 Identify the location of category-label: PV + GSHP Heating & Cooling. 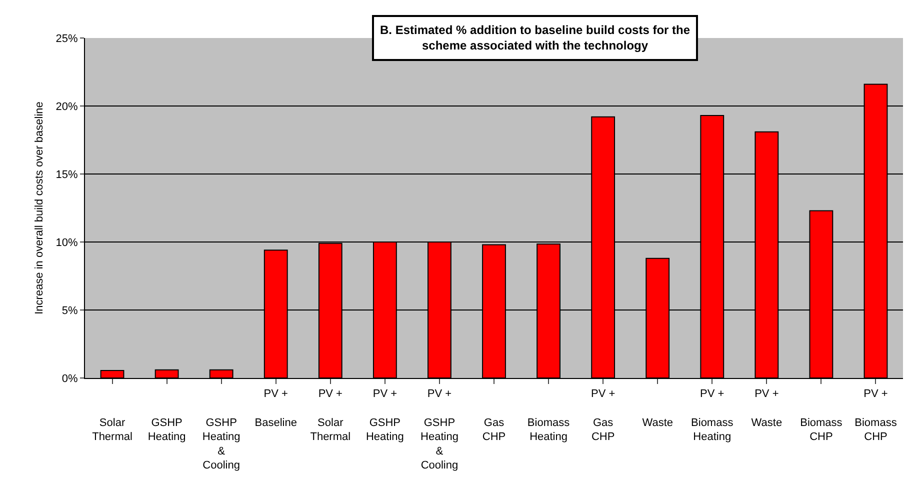
(439, 430).